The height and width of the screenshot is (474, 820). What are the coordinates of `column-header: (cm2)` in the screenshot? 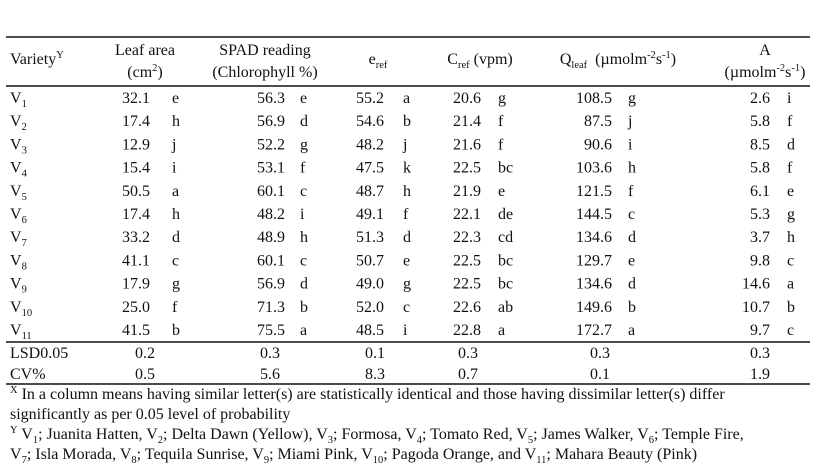 It's located at (144, 72).